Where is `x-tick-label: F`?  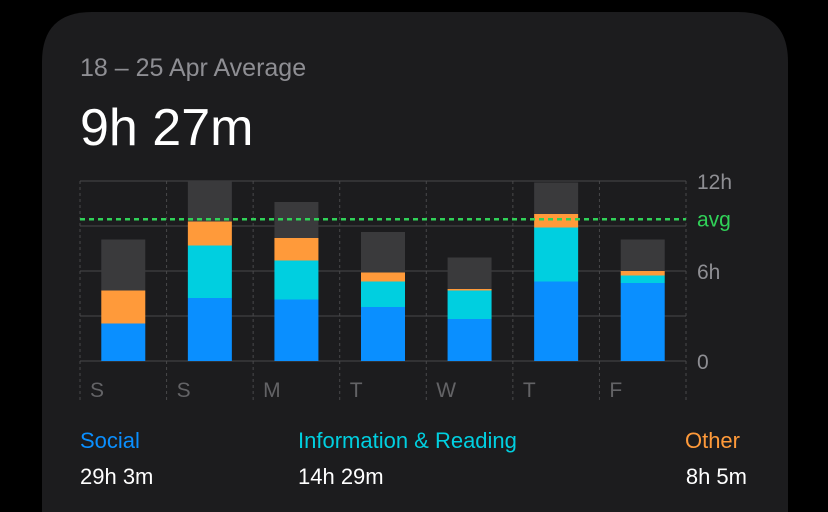
x-tick-label: F is located at coordinates (615, 390).